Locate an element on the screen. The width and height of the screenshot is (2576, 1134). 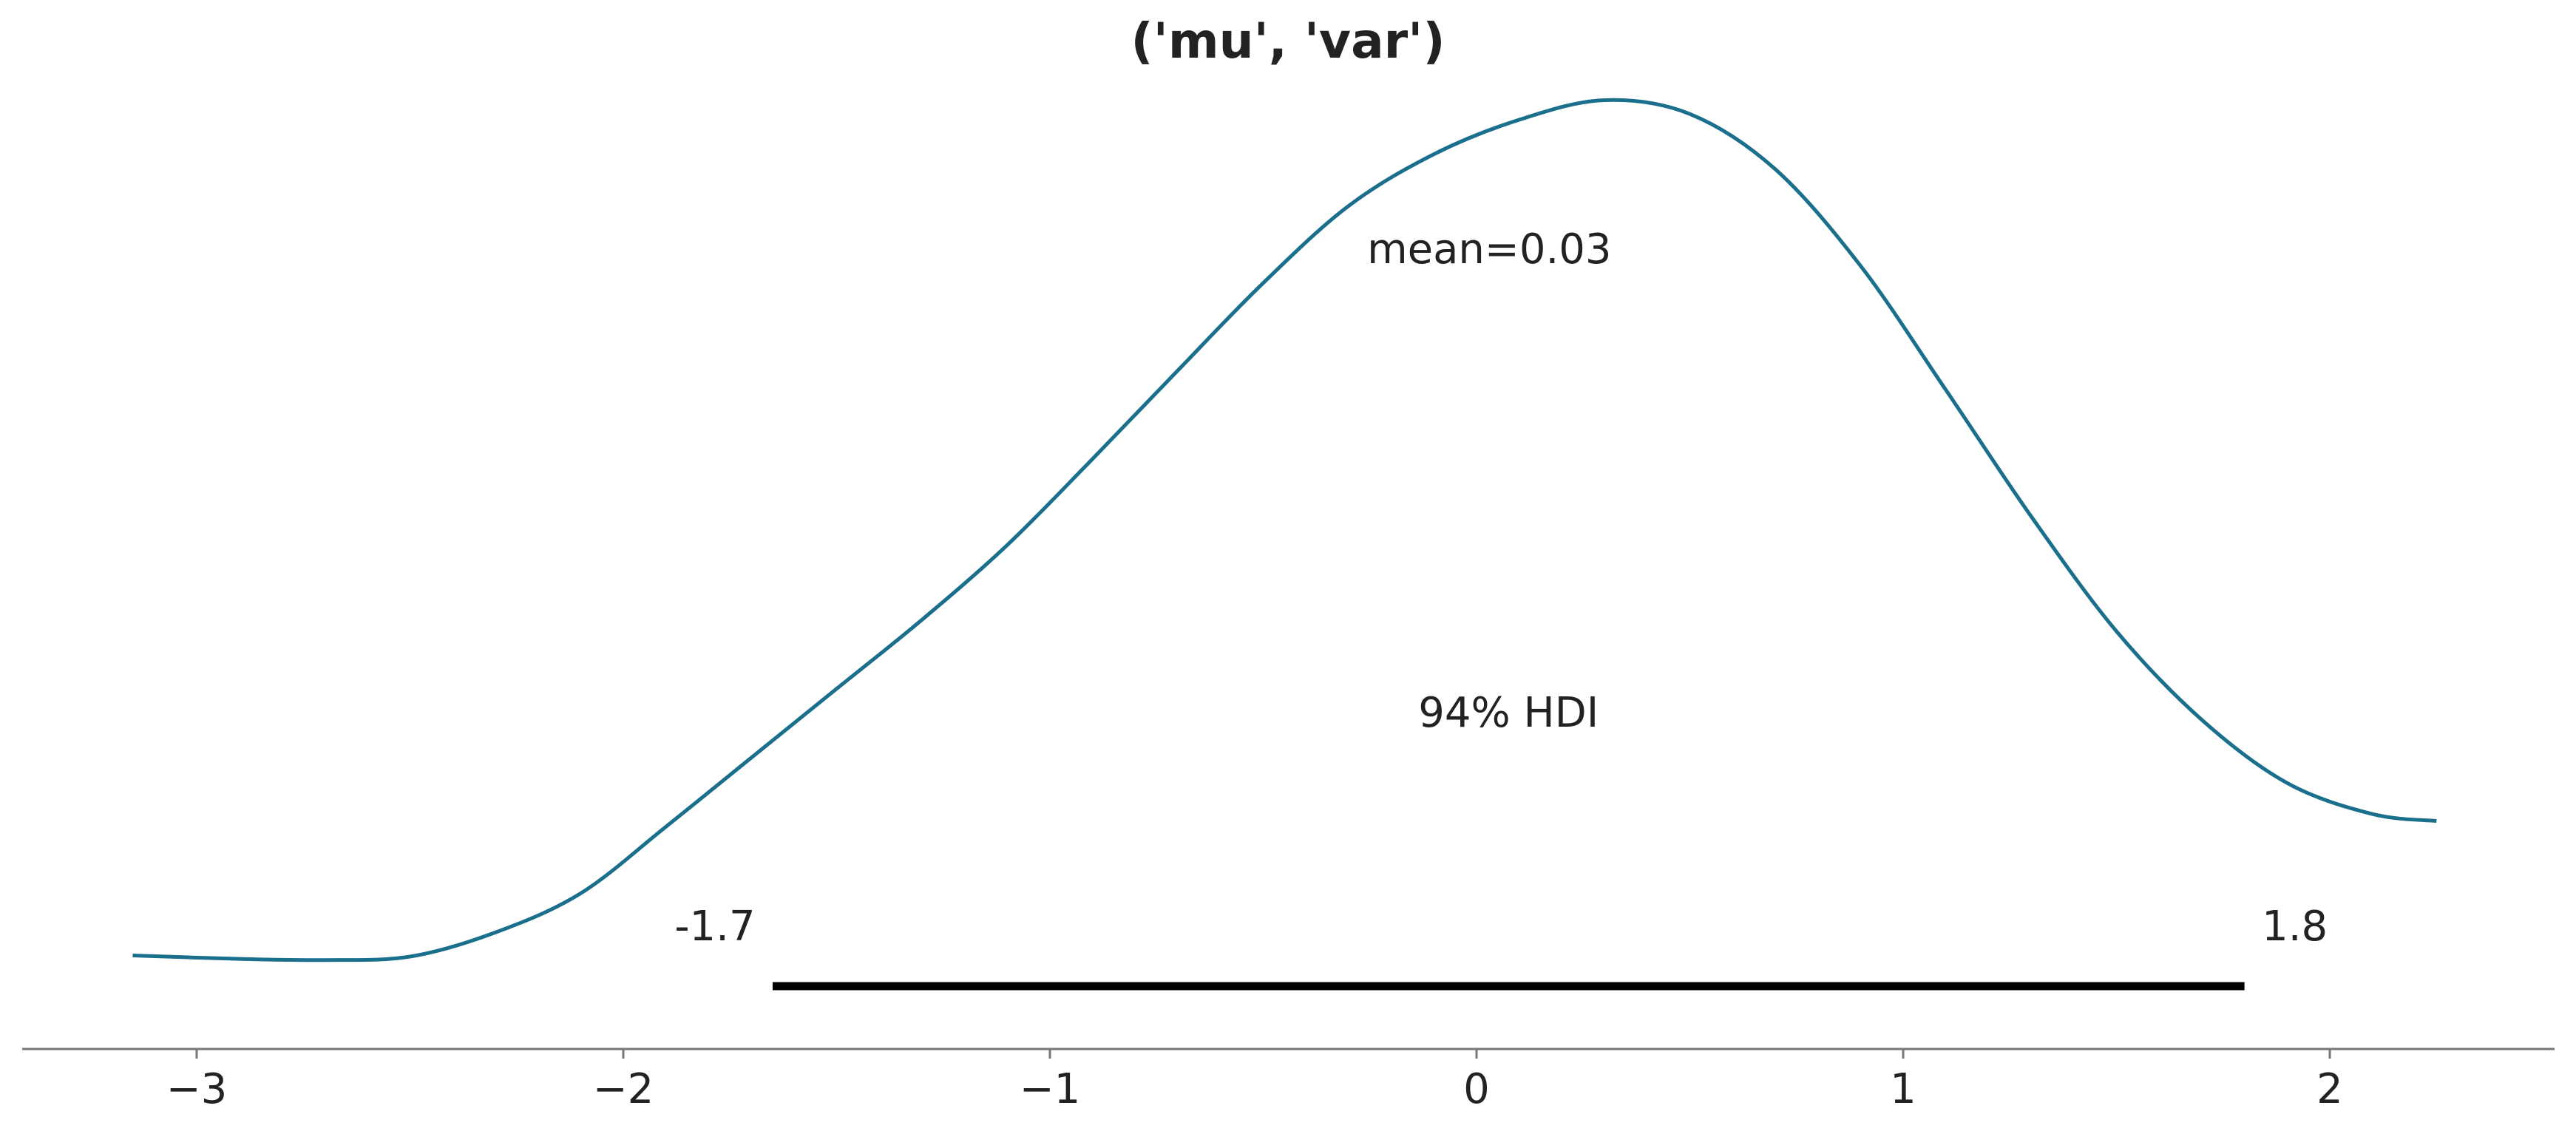
hdi-label: 94% HDI is located at coordinates (1508, 713).